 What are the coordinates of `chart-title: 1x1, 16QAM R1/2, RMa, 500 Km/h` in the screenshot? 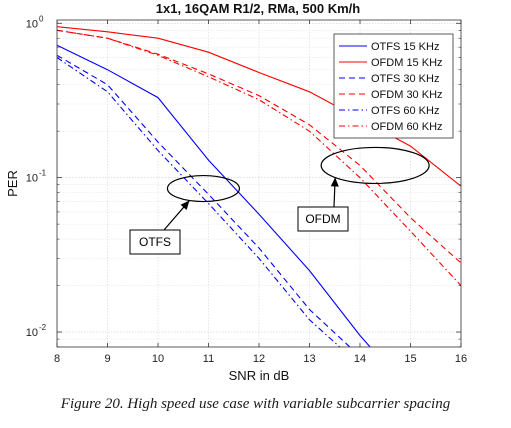 It's located at (258, 8).